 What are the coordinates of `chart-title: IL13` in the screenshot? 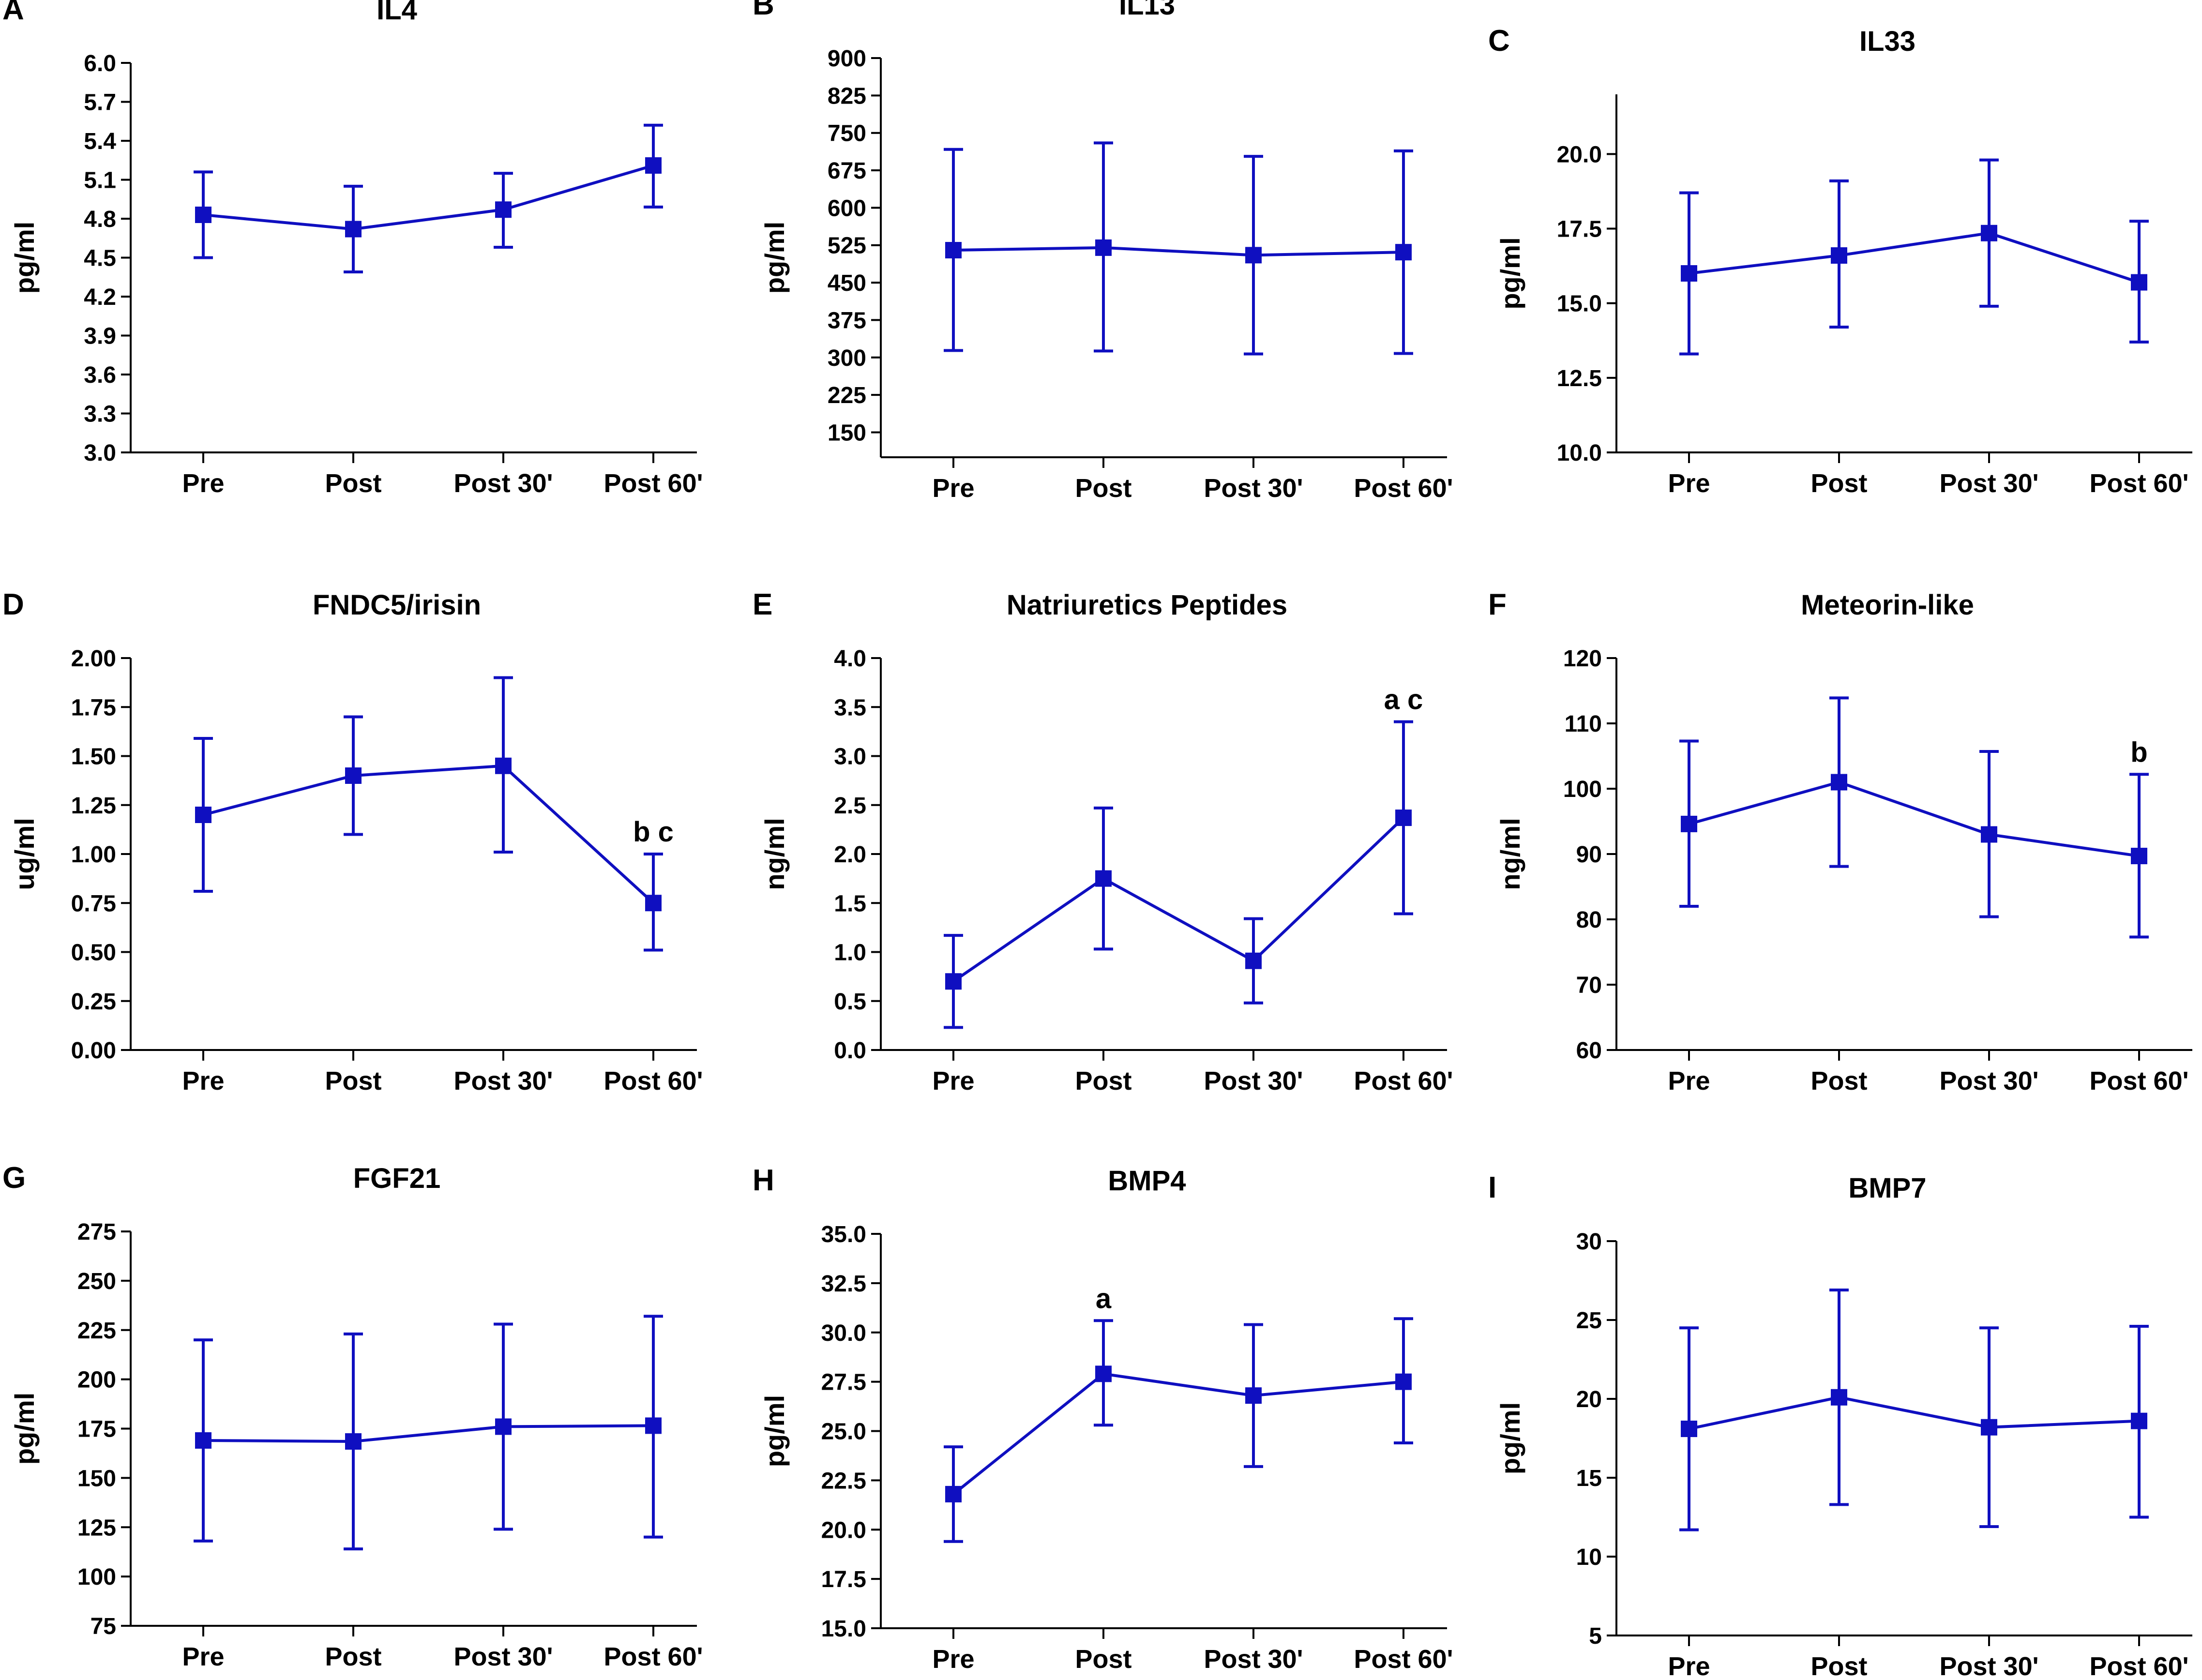 It's located at (1147, 11).